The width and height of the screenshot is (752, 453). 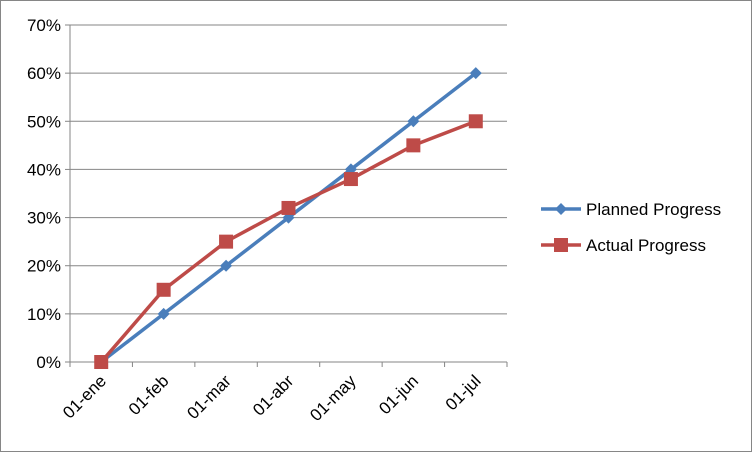 I want to click on legend: Planned Progress Actual Progress, so click(x=631, y=227).